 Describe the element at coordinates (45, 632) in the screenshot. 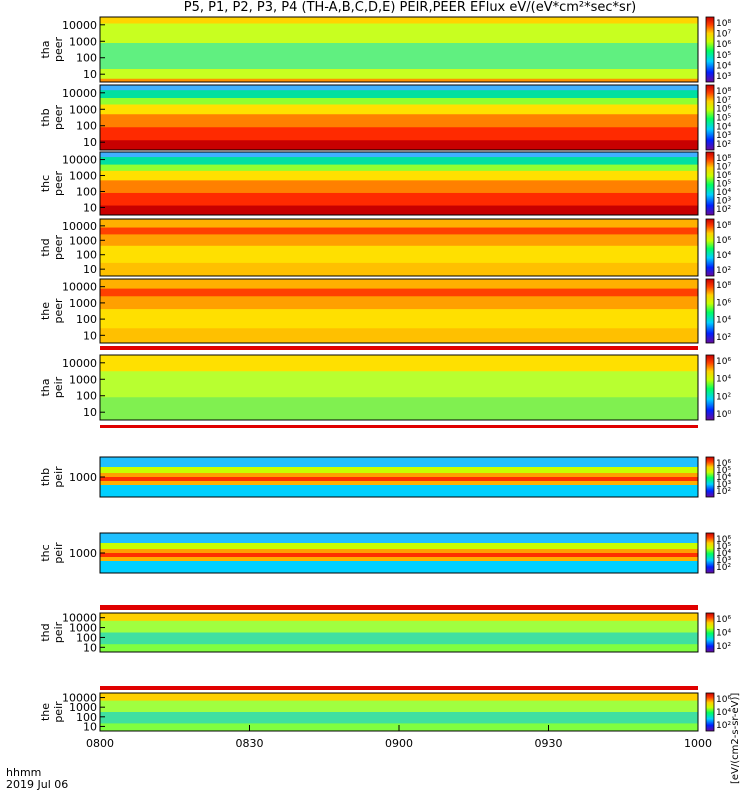

I see `panel-probe-label: thd` at that location.